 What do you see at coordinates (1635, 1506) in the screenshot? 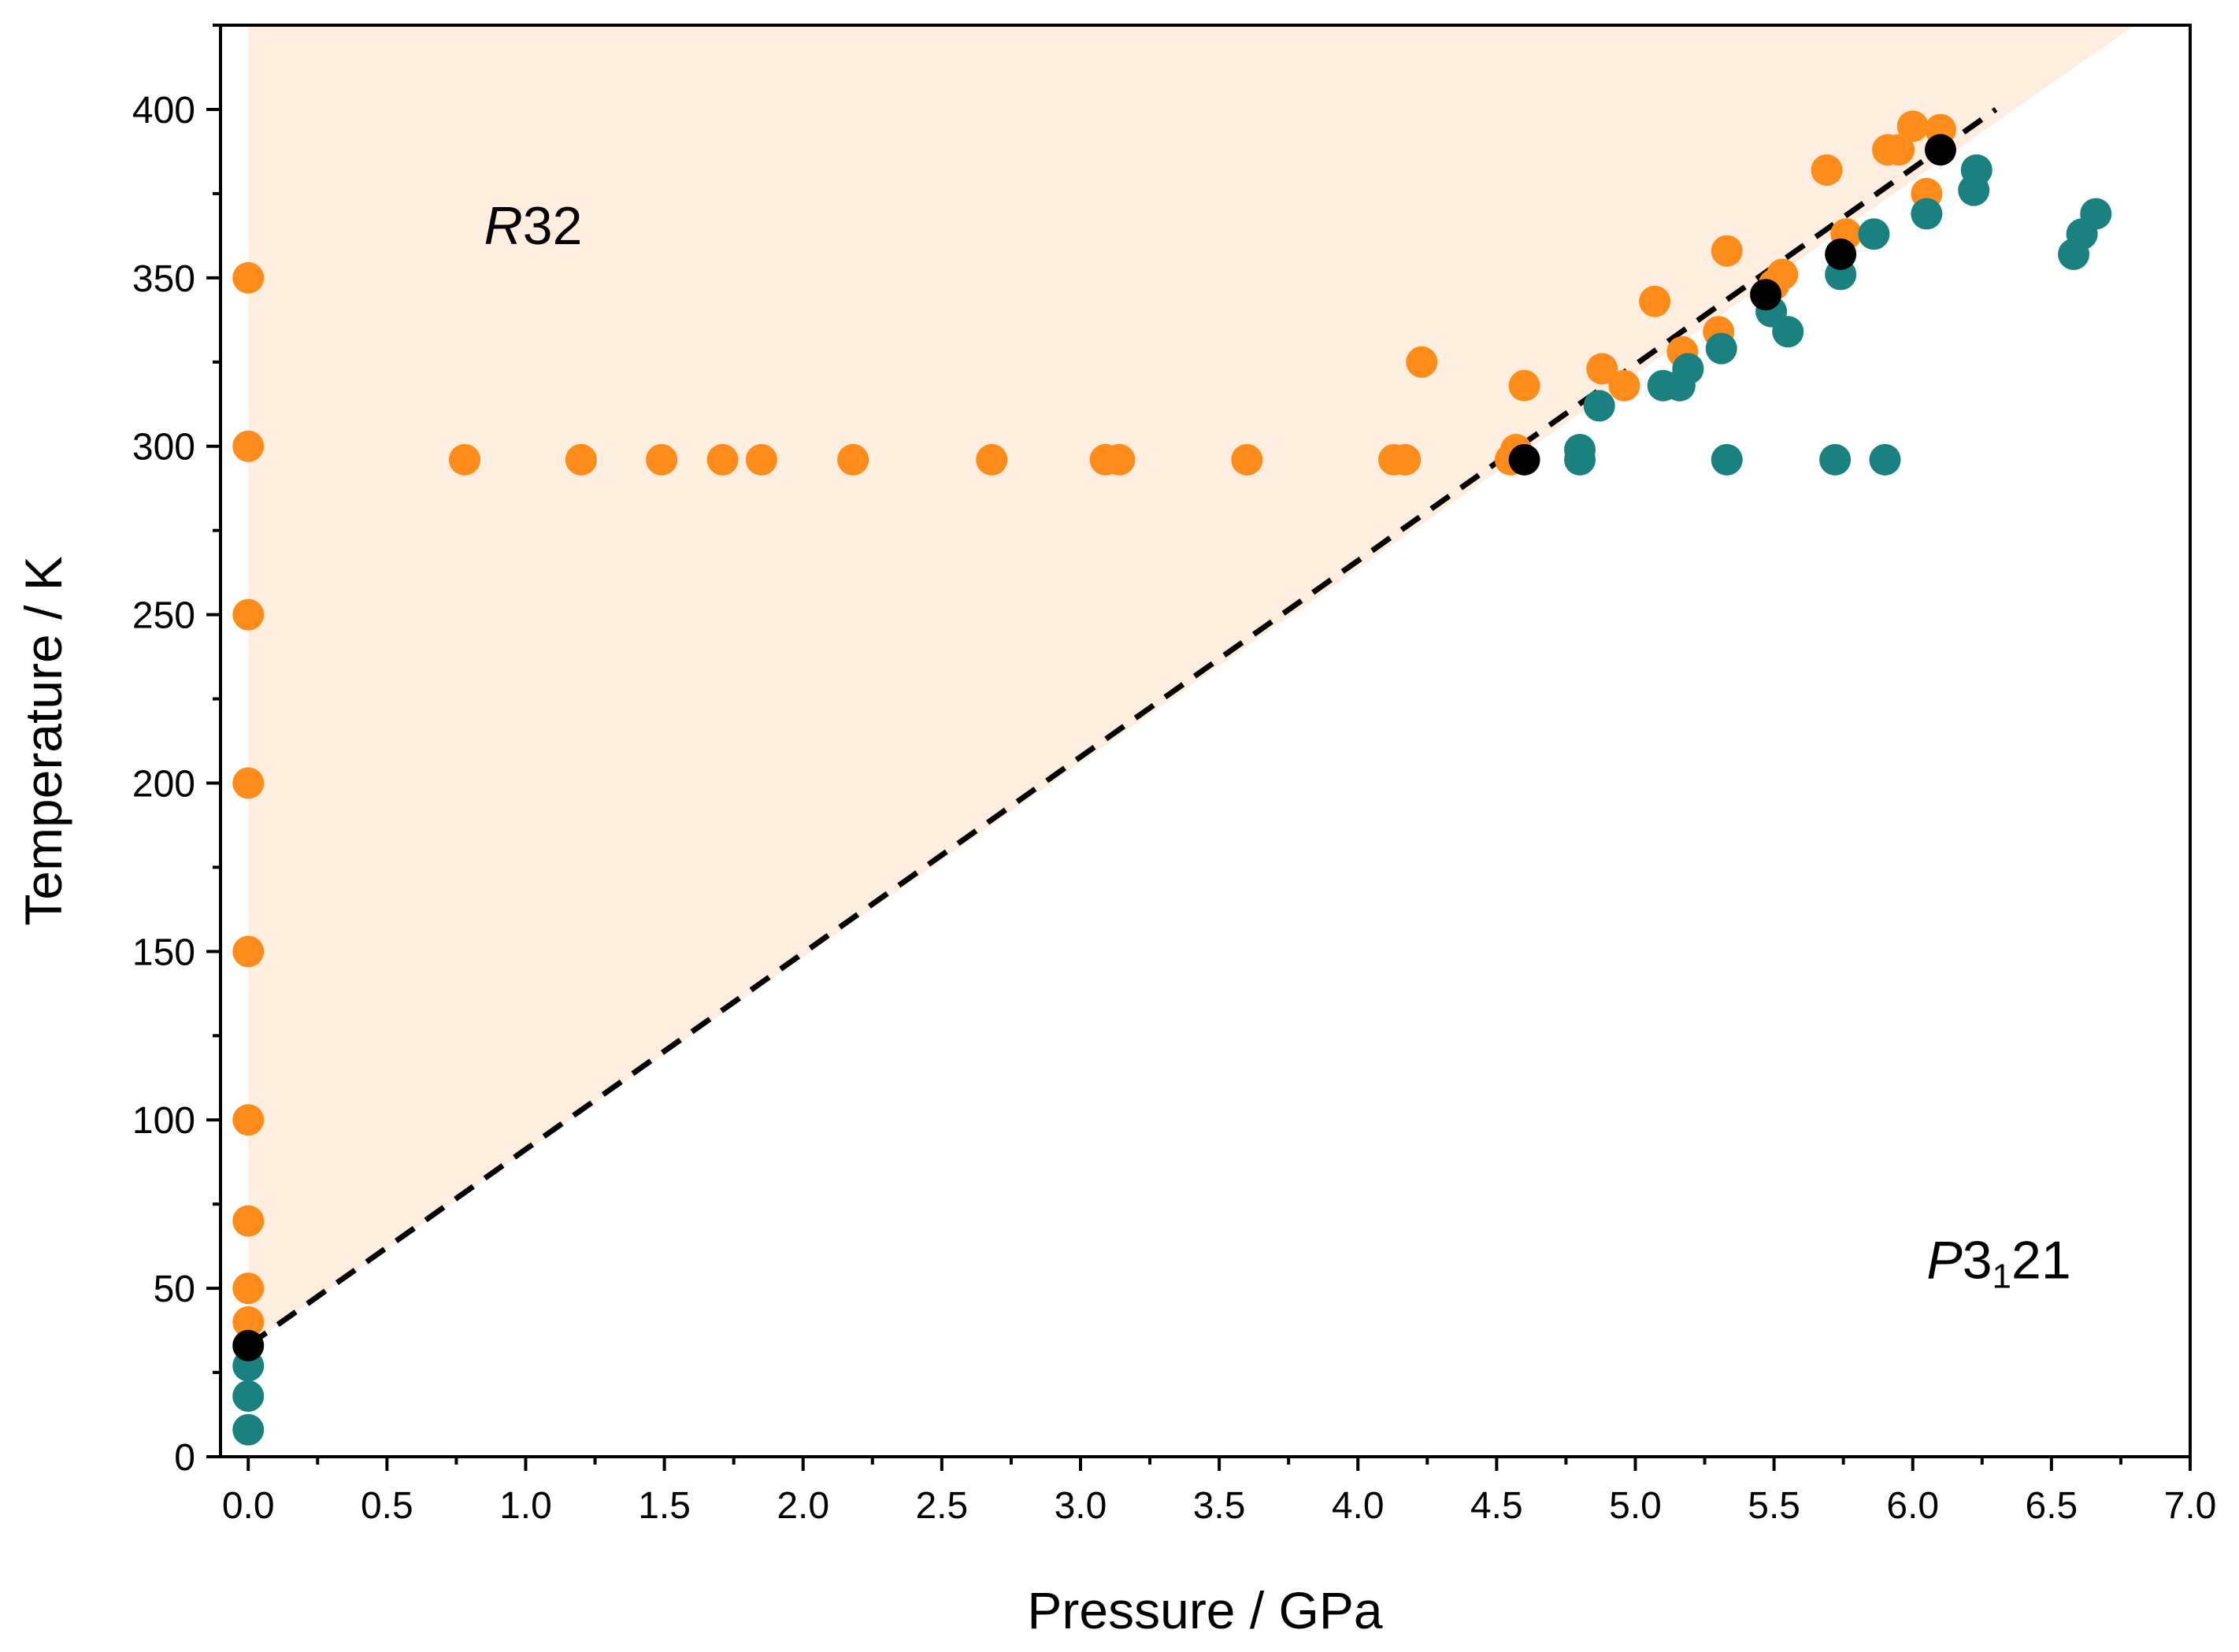
I see `x-tick-label: 5.0` at bounding box center [1635, 1506].